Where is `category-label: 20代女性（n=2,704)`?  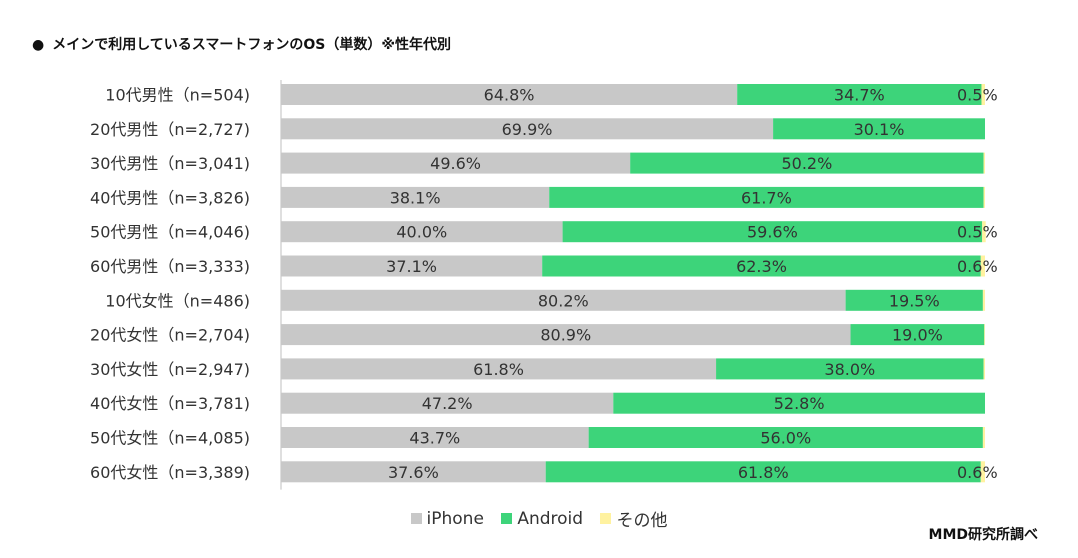
category-label: 20代女性（n=2,704) is located at coordinates (170, 335).